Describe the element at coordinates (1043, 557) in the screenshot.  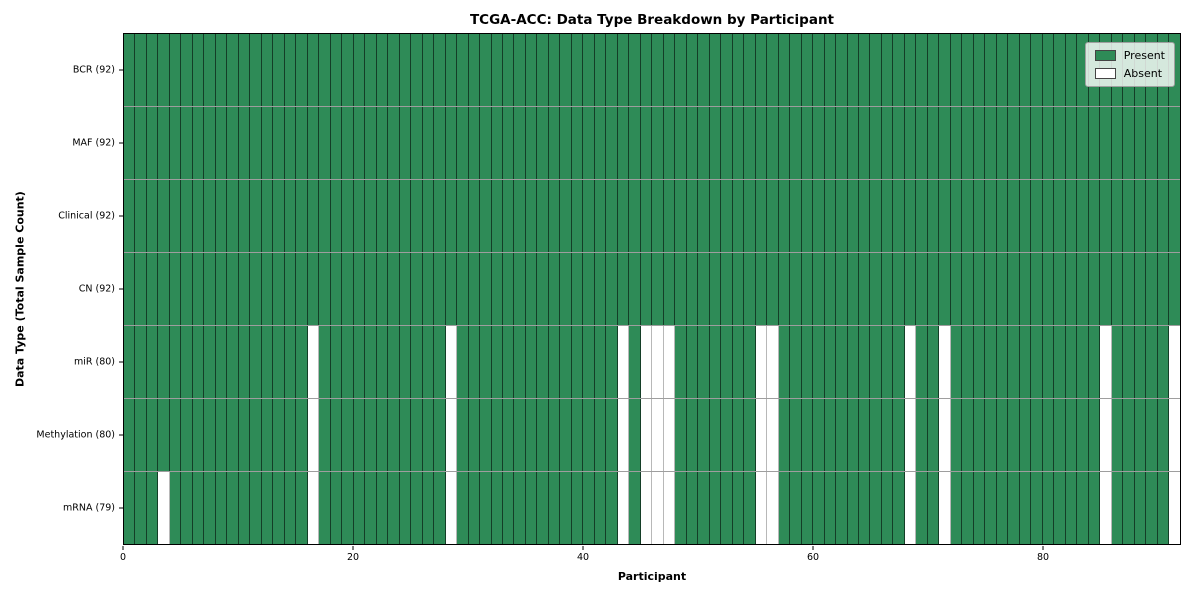
I see `x-tick-label: 80` at that location.